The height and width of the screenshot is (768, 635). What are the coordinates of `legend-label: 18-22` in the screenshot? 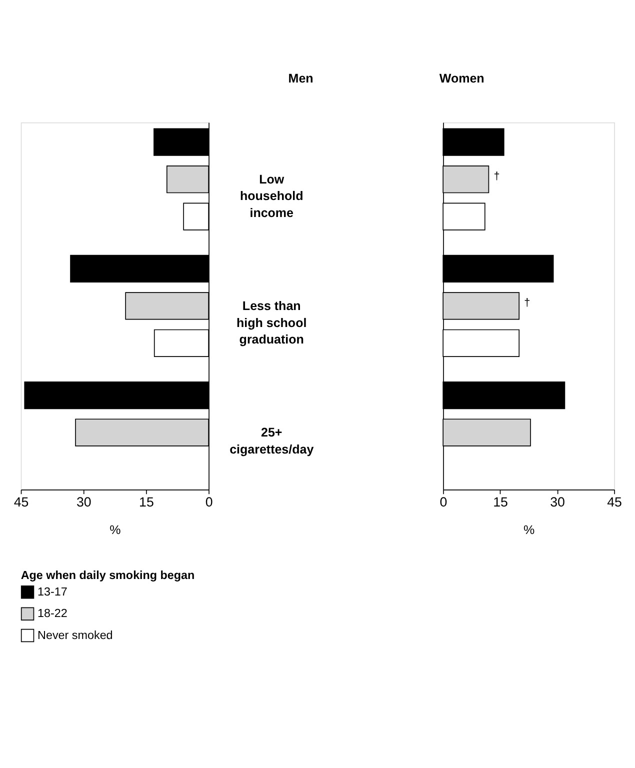 It's located at (53, 613).